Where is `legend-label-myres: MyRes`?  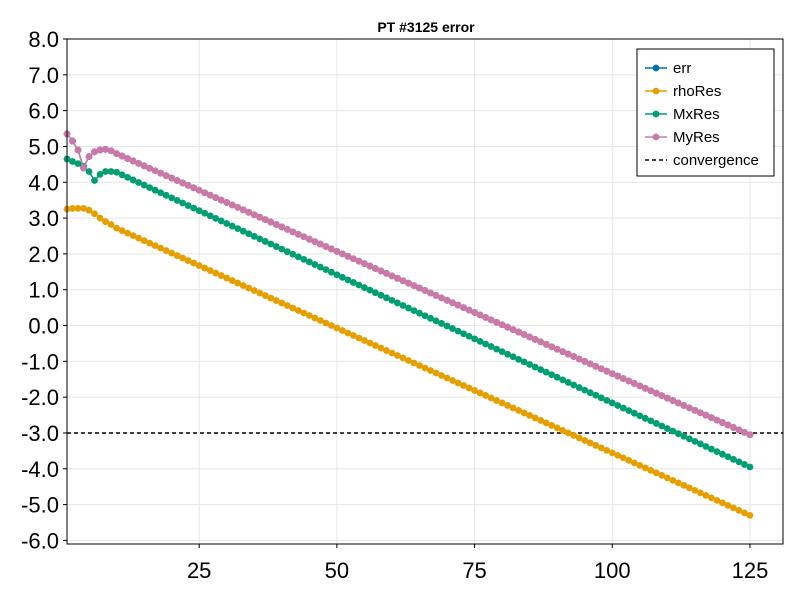
legend-label-myres: MyRes is located at coordinates (696, 137).